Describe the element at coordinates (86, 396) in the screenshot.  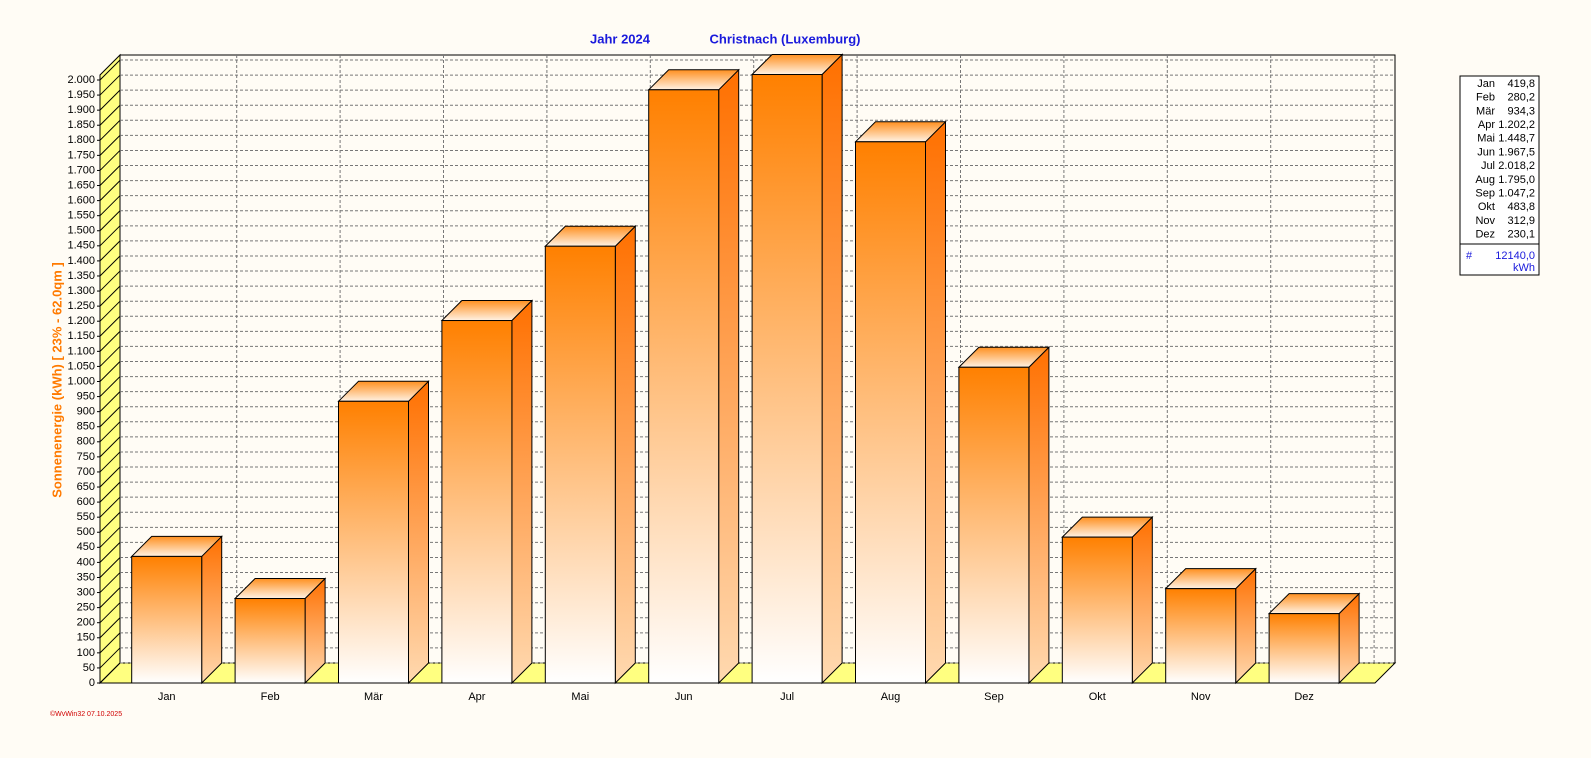
I see `y-tick-label: 950` at that location.